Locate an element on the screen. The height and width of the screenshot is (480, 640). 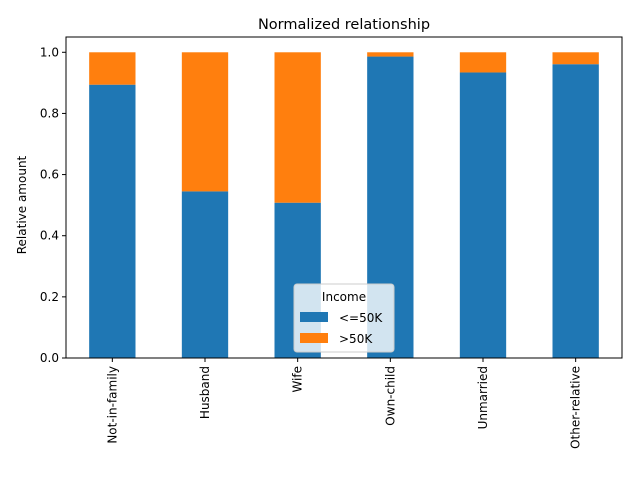
bar-other-relative-gt-50k is located at coordinates (575, 58).